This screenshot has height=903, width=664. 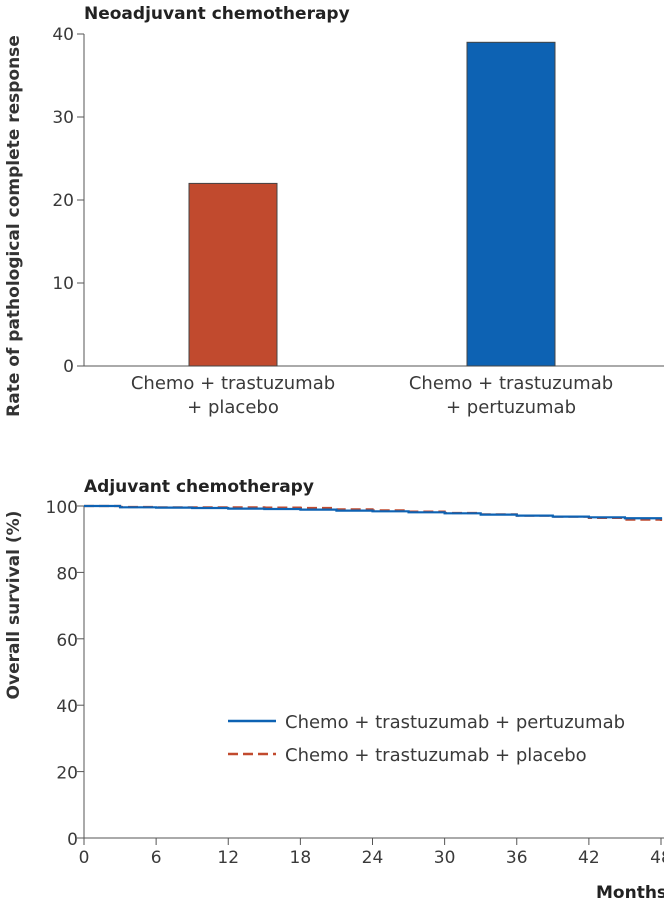 I want to click on survival-x-tick-label: 48, so click(x=657, y=858).